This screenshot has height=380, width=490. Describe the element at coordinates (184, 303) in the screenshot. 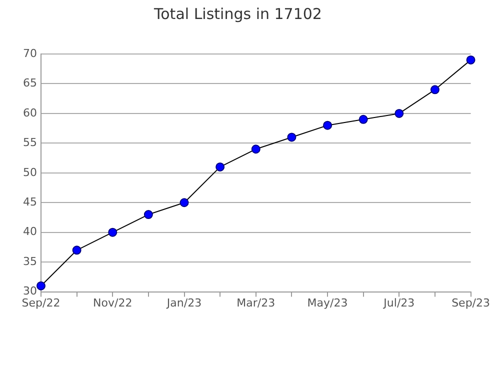

I see `x-tick-label: Jan/23` at that location.